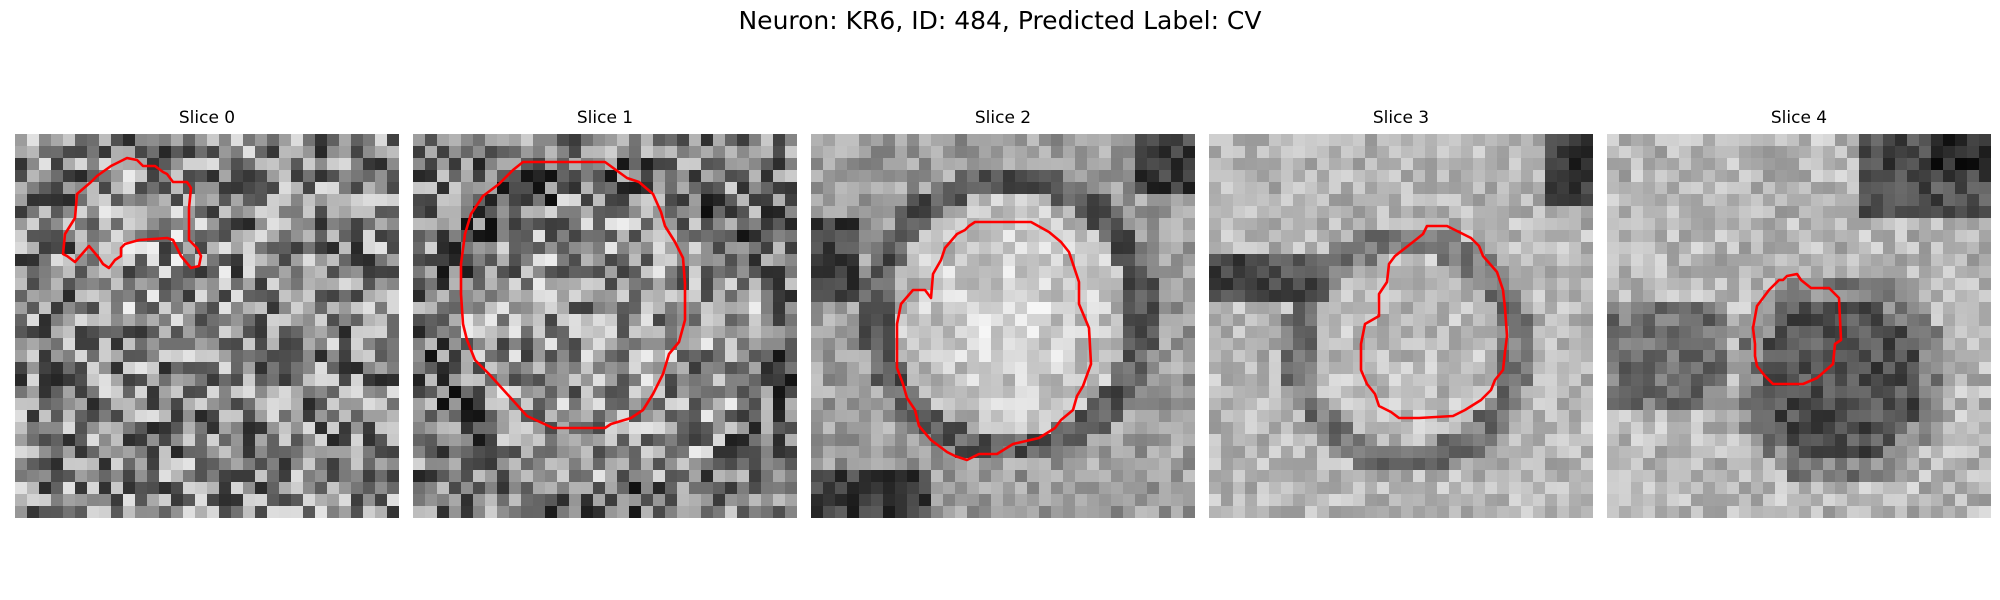 The height and width of the screenshot is (600, 2000). What do you see at coordinates (1799, 118) in the screenshot?
I see `slice-title: Slice 4` at bounding box center [1799, 118].